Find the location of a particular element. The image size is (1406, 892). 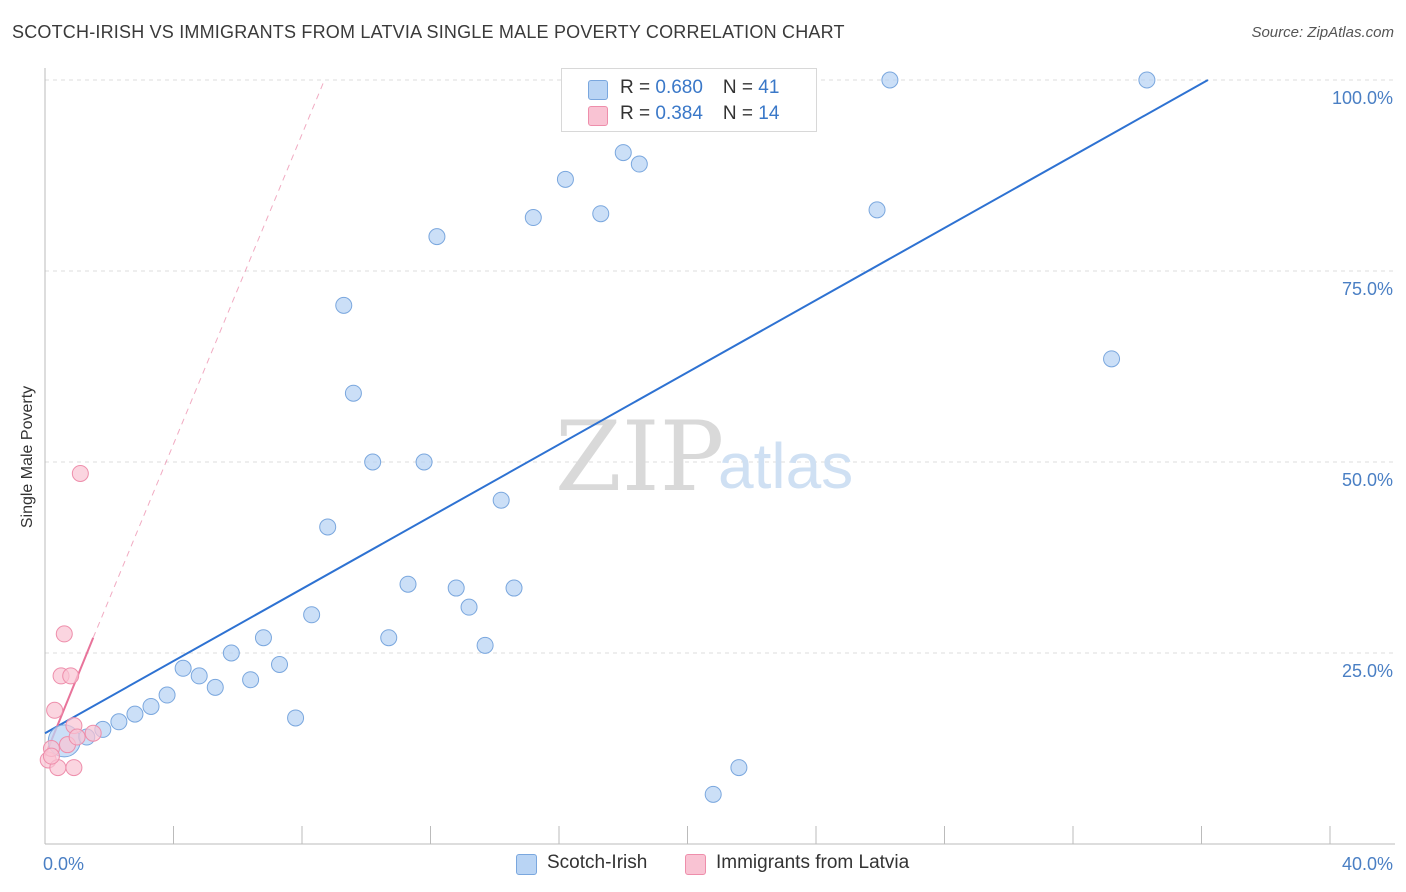

legend-swatch-latvia is located at coordinates (598, 116).